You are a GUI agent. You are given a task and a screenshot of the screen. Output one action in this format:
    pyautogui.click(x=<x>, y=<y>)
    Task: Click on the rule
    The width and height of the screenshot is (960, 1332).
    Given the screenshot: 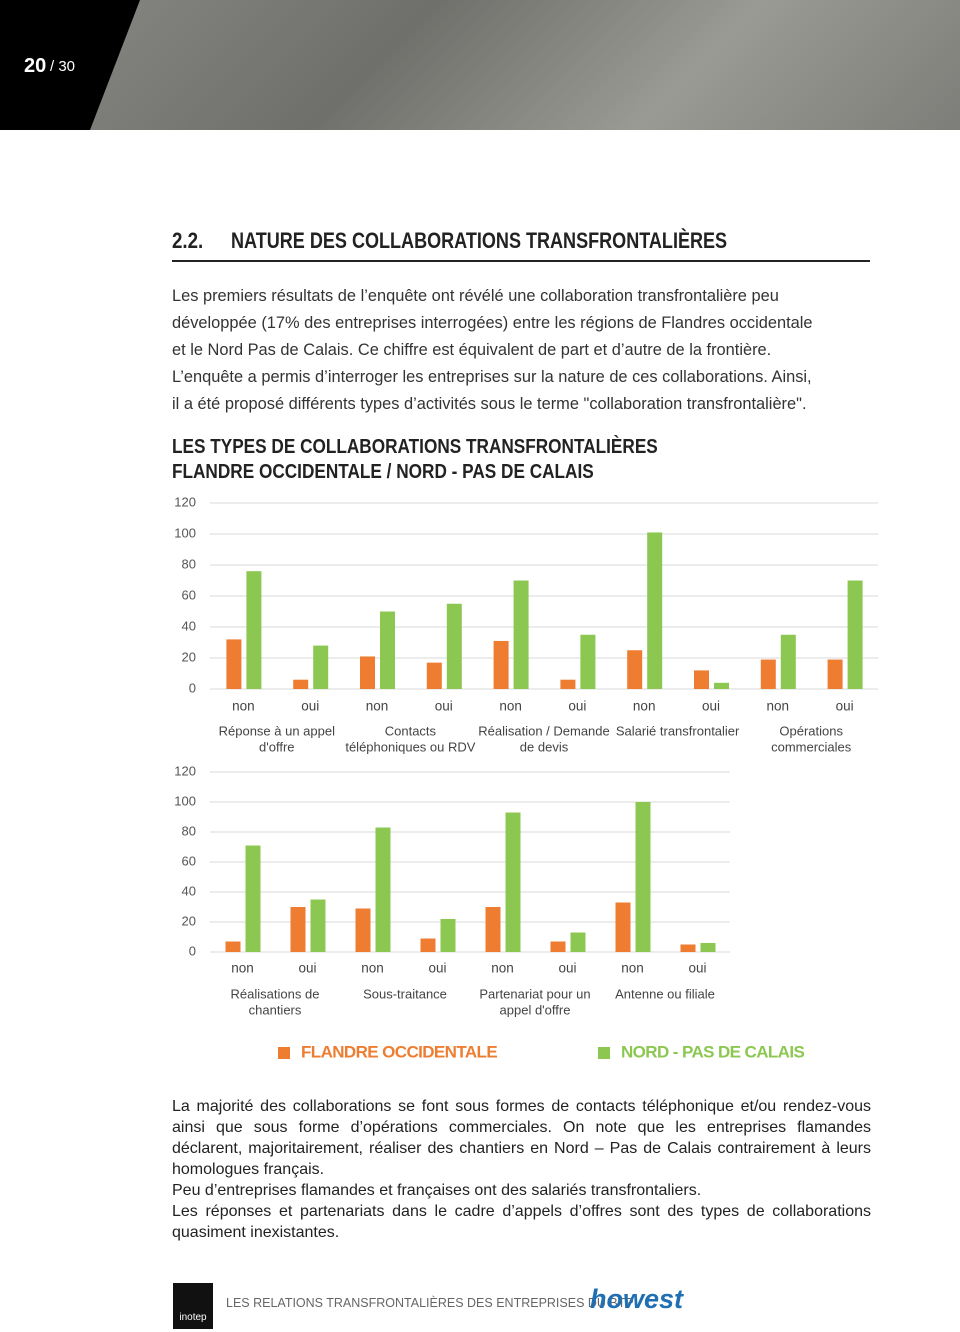 What is the action you would take?
    pyautogui.click(x=521, y=261)
    